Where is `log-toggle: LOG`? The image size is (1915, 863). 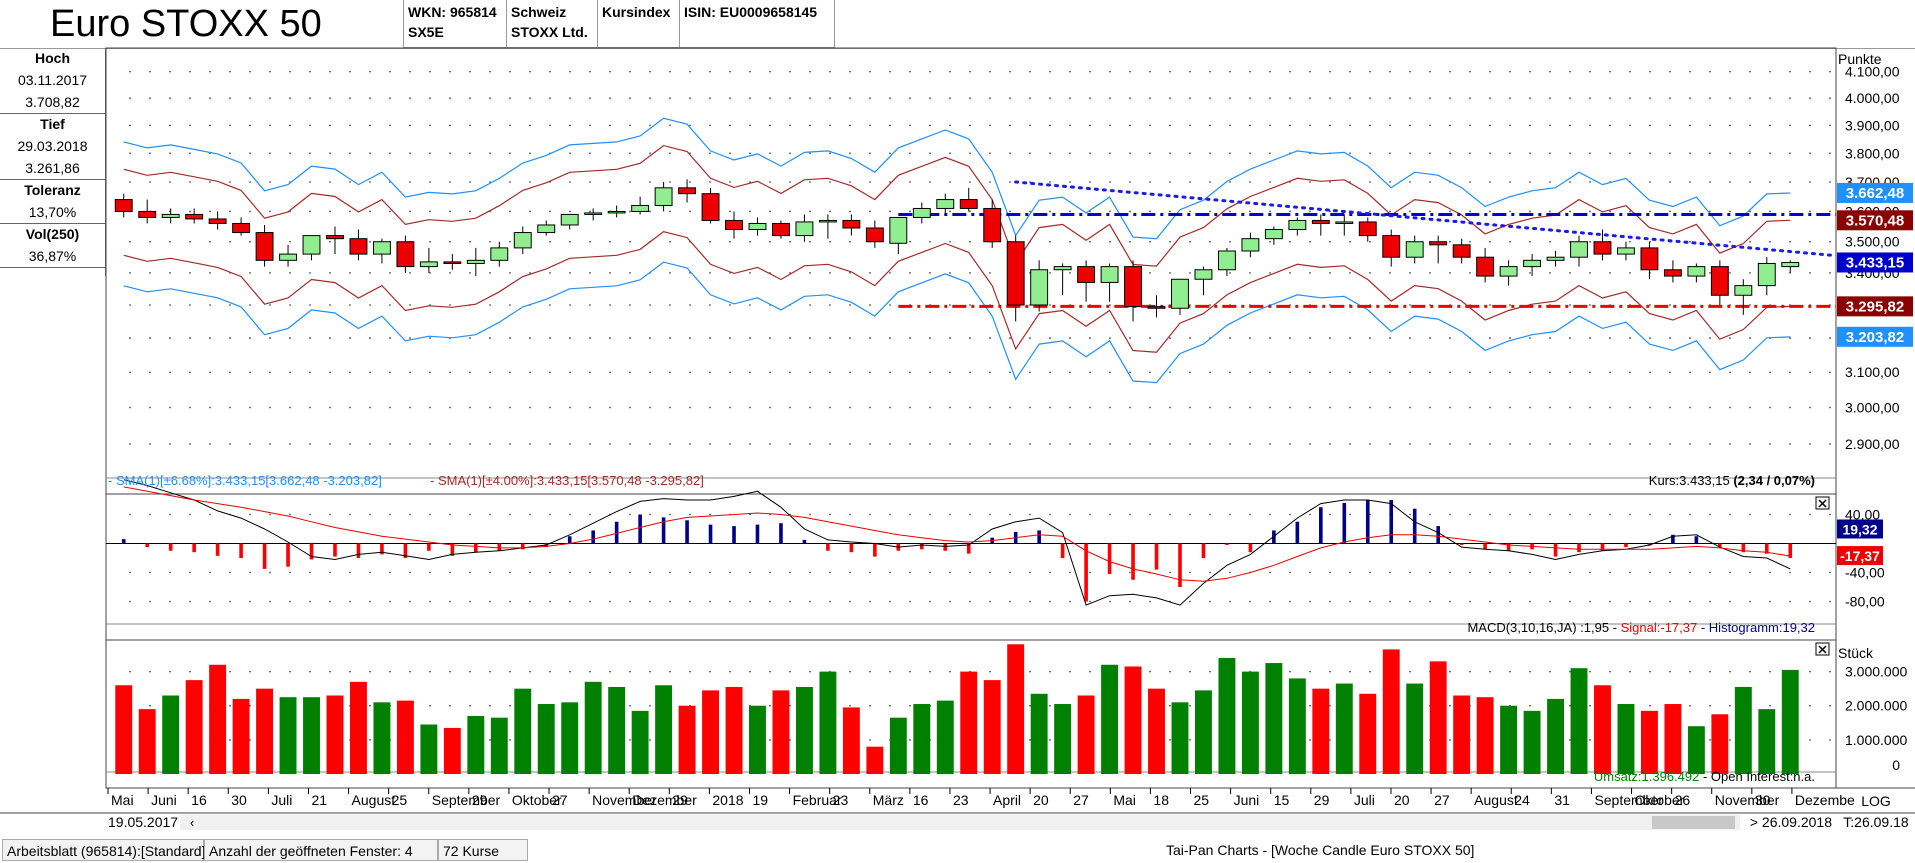
log-toggle: LOG is located at coordinates (1876, 801).